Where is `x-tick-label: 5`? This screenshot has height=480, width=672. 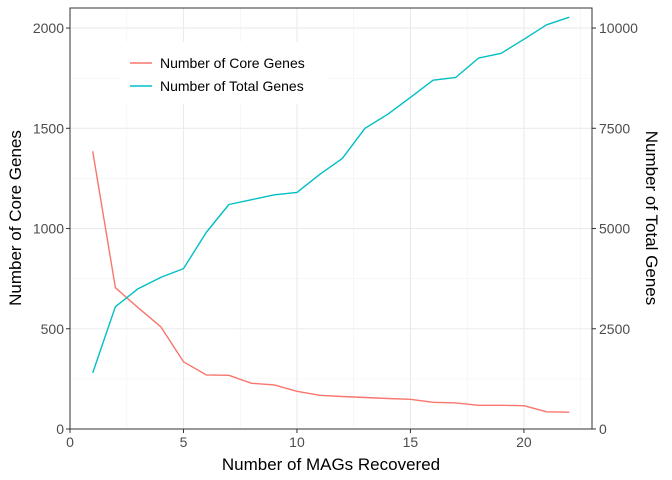
x-tick-label: 5 is located at coordinates (184, 442).